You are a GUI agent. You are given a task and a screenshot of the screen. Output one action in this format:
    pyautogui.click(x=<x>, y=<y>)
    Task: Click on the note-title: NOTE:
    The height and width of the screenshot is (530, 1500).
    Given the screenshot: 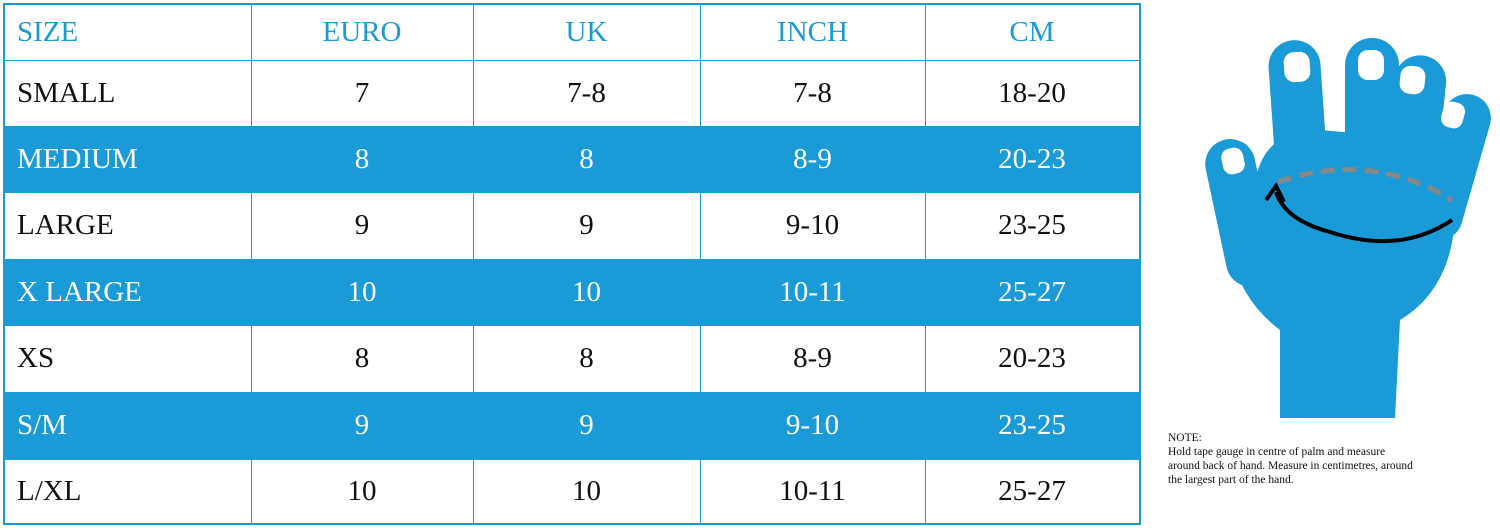 What is the action you would take?
    pyautogui.click(x=1185, y=438)
    